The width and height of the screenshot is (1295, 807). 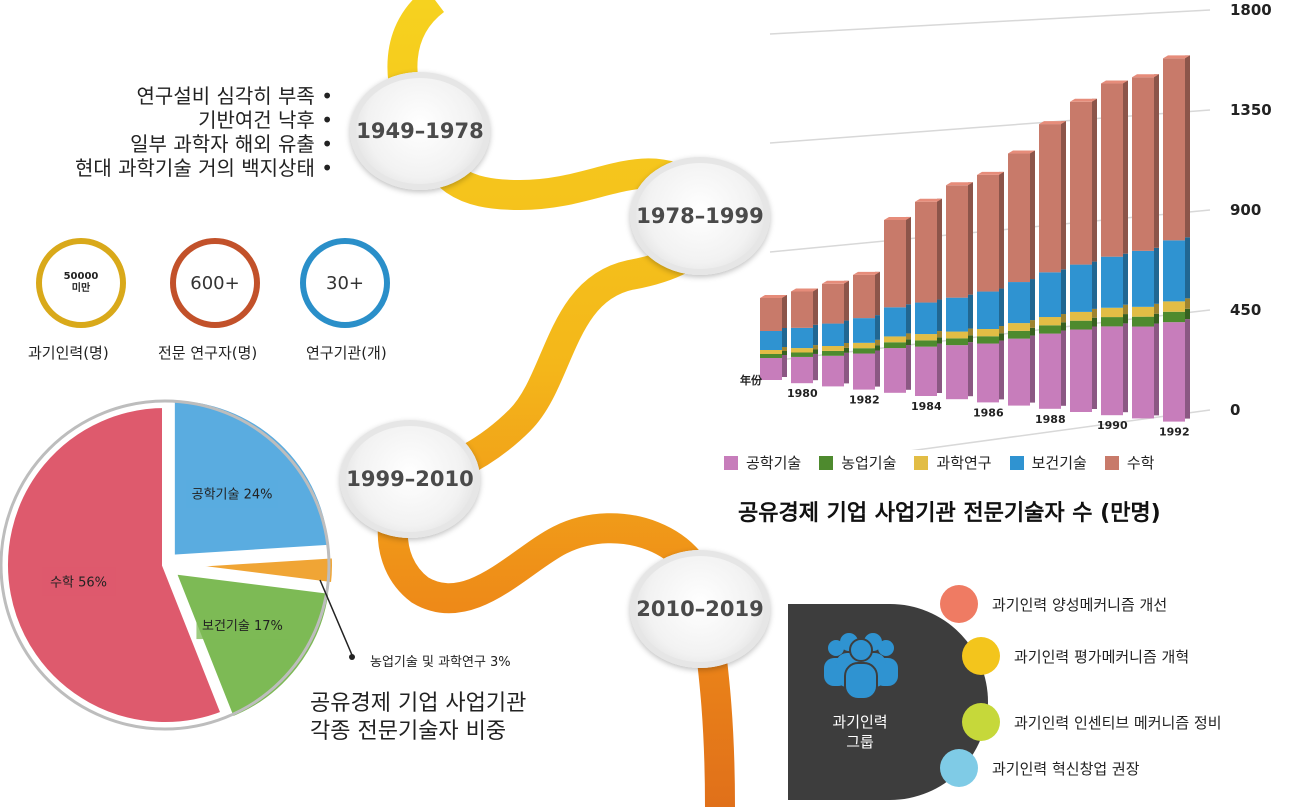 What do you see at coordinates (700, 216) in the screenshot?
I see `era-1978-1999: 1978–1999` at bounding box center [700, 216].